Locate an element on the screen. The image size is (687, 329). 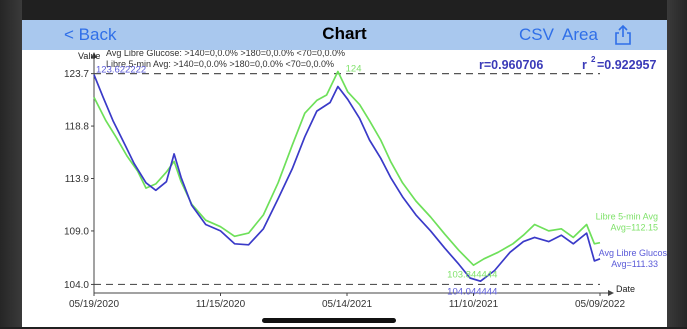
y-tick-label: 118.8 is located at coordinates (77, 127).